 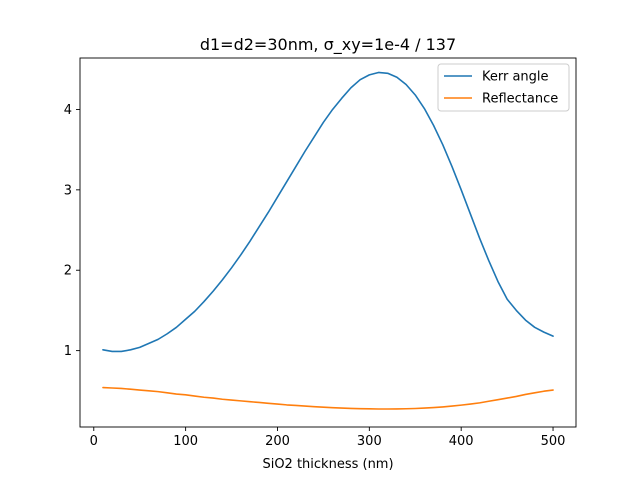 I want to click on x-tick-label: 500, so click(x=553, y=441).